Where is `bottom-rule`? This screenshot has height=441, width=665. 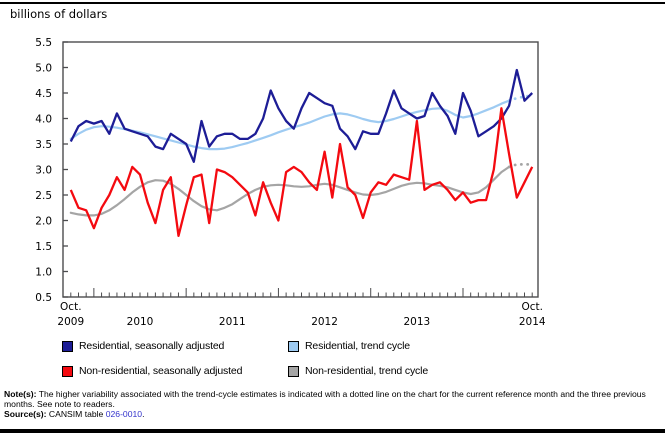 bottom-rule is located at coordinates (332, 431).